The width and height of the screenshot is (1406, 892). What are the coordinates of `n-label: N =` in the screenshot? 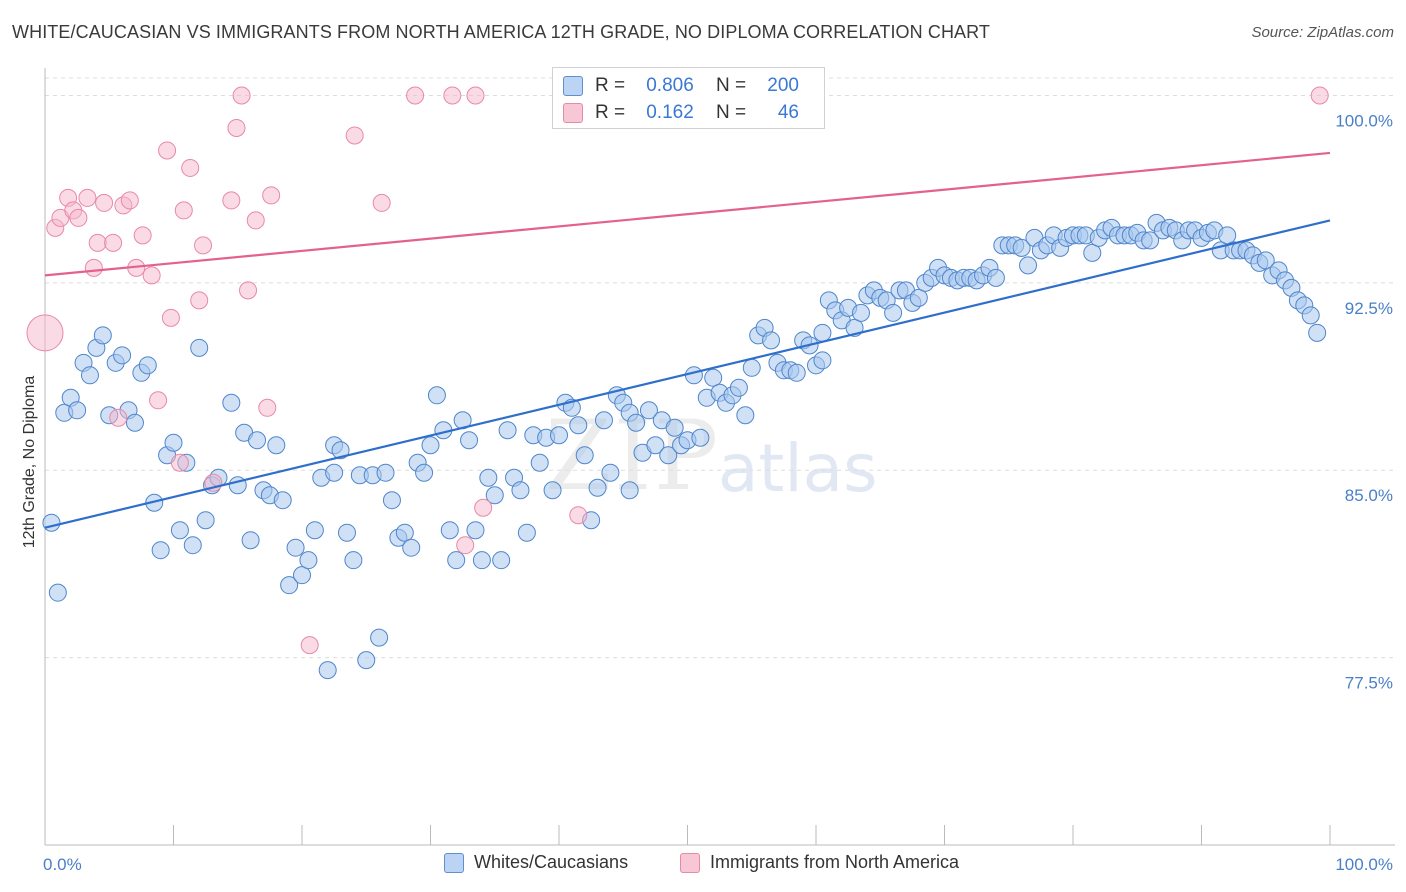 It's located at (731, 85).